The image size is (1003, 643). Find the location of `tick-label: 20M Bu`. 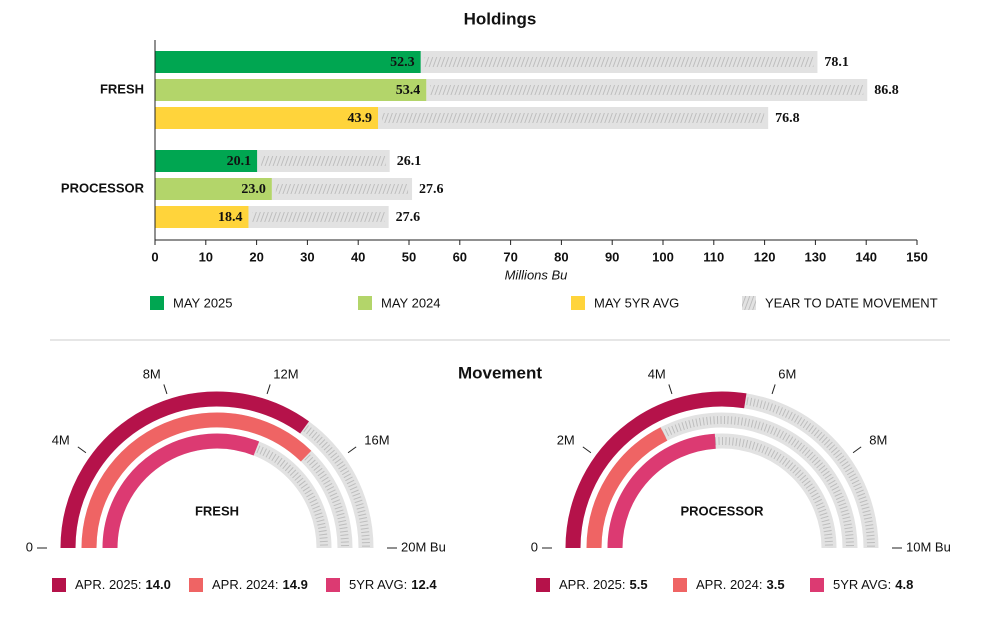

tick-label: 20M Bu is located at coordinates (423, 546).